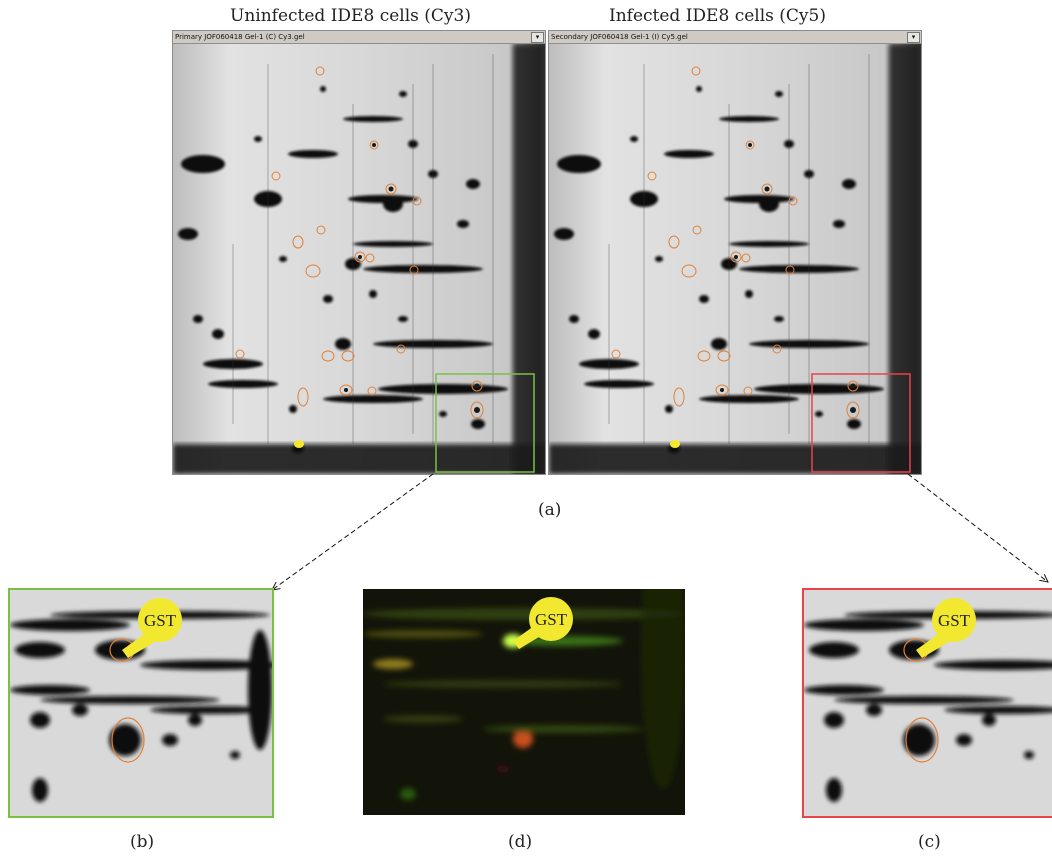 The image size is (1052, 866). I want to click on secondary-window-titlebar: Secondary JOF060418 Gel-1 (I) Cy5.gel ▾, so click(735, 37).